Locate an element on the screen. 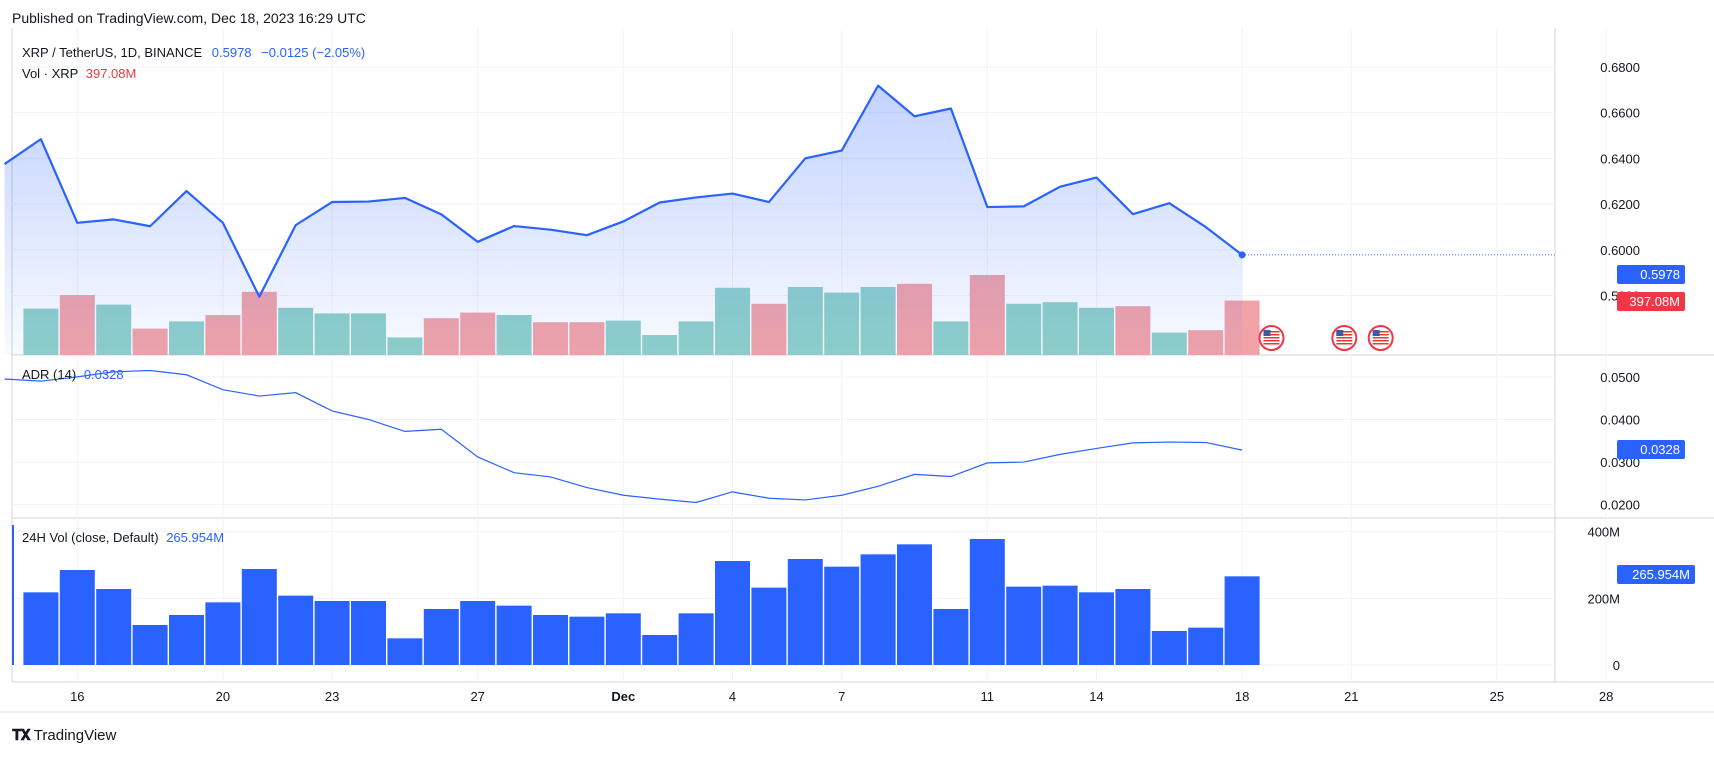 The height and width of the screenshot is (758, 1714). adr-axis-tick: 0.0200 is located at coordinates (1620, 505).